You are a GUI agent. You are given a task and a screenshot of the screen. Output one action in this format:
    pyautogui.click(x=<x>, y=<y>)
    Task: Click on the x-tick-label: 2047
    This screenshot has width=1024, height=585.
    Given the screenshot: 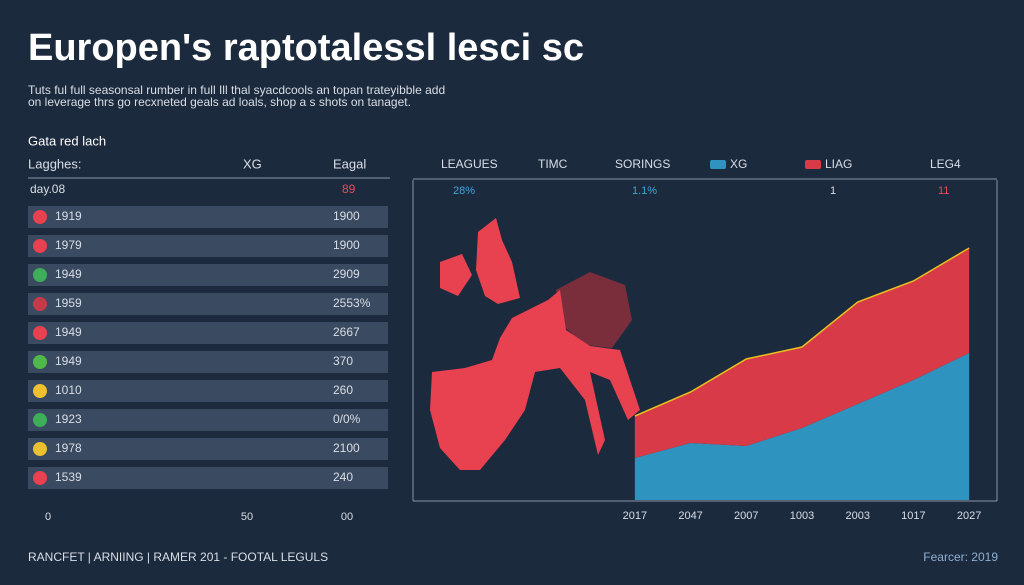 What is the action you would take?
    pyautogui.click(x=690, y=516)
    